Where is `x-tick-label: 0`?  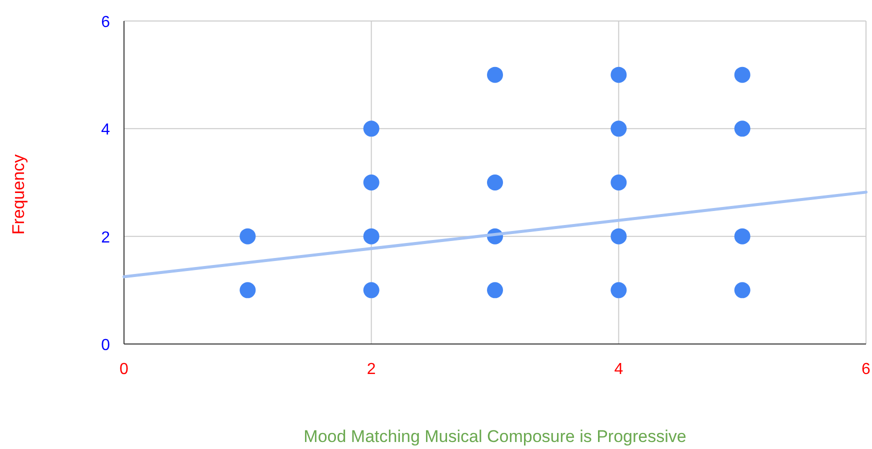 x-tick-label: 0 is located at coordinates (124, 369).